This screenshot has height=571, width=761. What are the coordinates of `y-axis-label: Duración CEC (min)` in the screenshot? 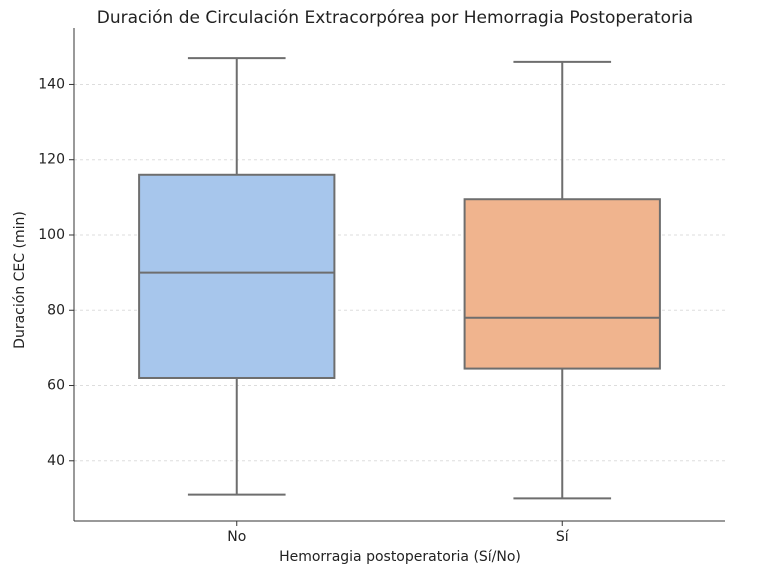 It's located at (20, 280).